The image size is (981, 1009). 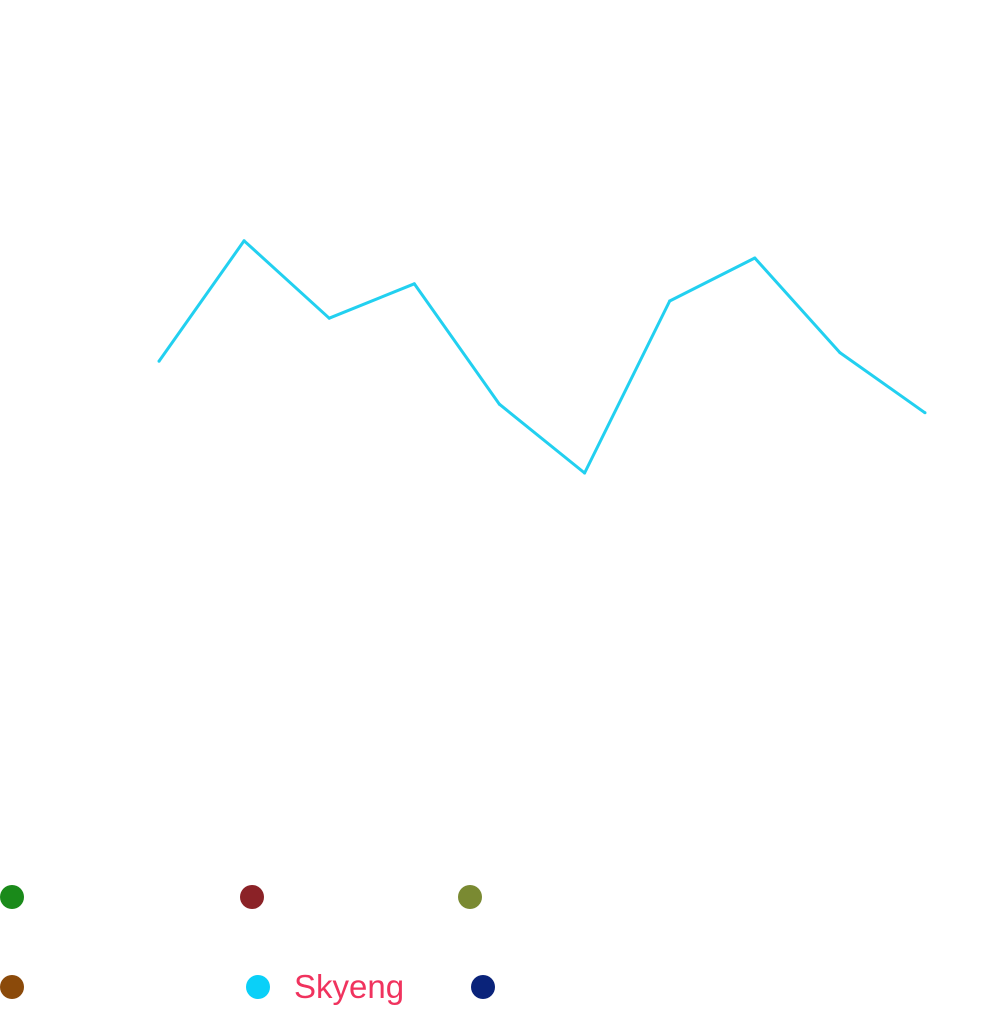 What do you see at coordinates (490, 940) in the screenshot?
I see `legend: Skyeng` at bounding box center [490, 940].